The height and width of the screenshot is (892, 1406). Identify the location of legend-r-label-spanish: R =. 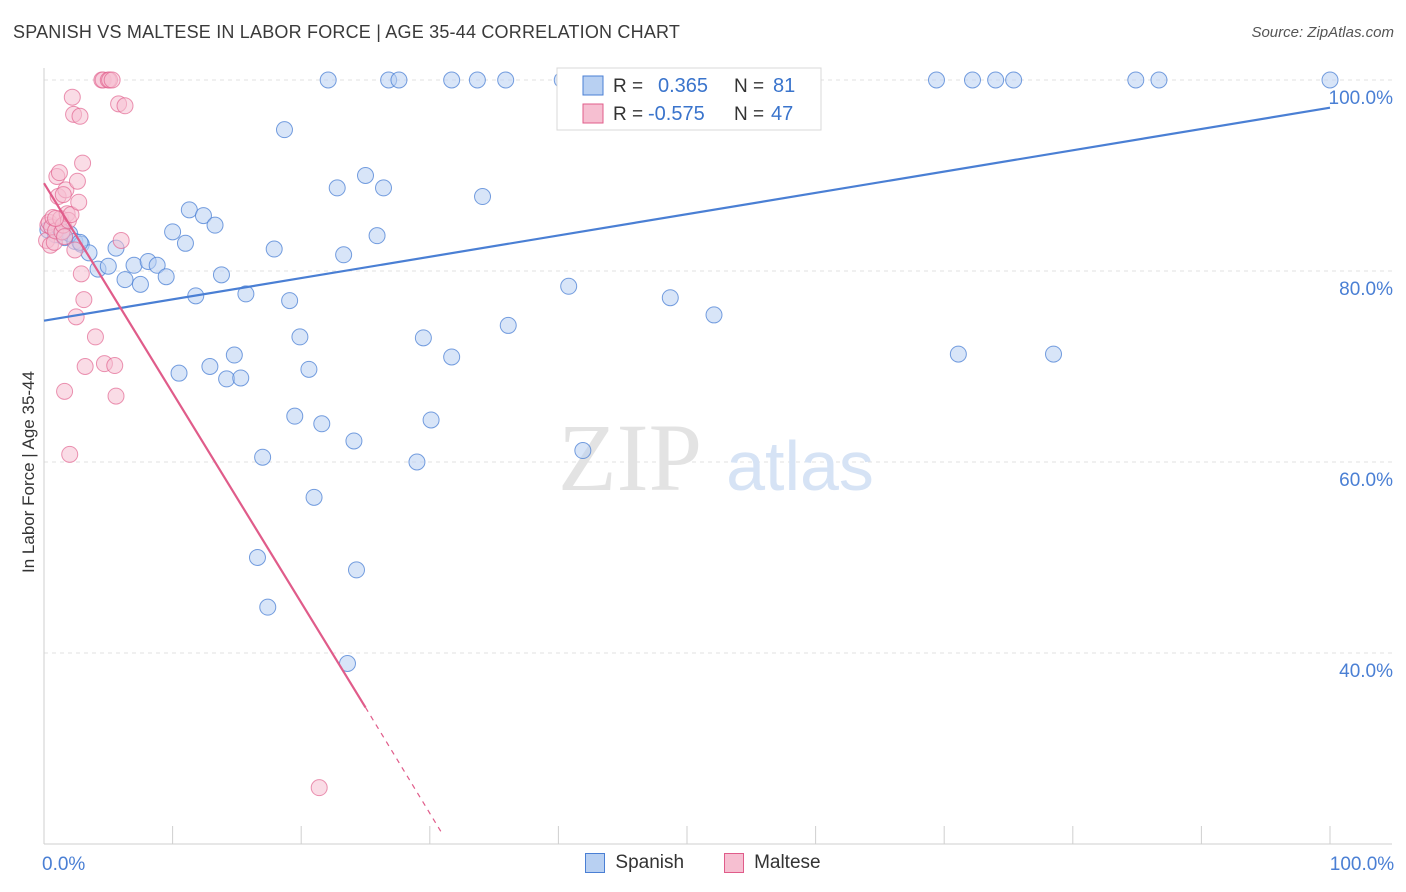
(628, 86).